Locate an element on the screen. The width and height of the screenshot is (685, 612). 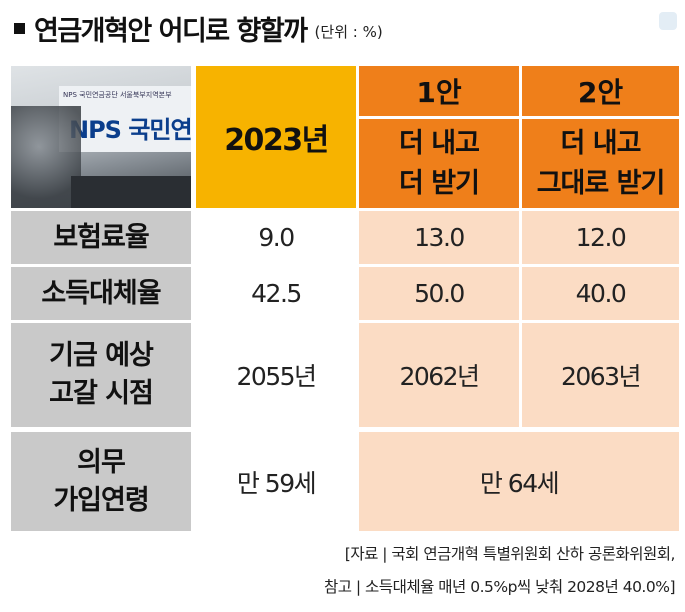
plan2-desc-line1: 더 내고 is located at coordinates (601, 143).